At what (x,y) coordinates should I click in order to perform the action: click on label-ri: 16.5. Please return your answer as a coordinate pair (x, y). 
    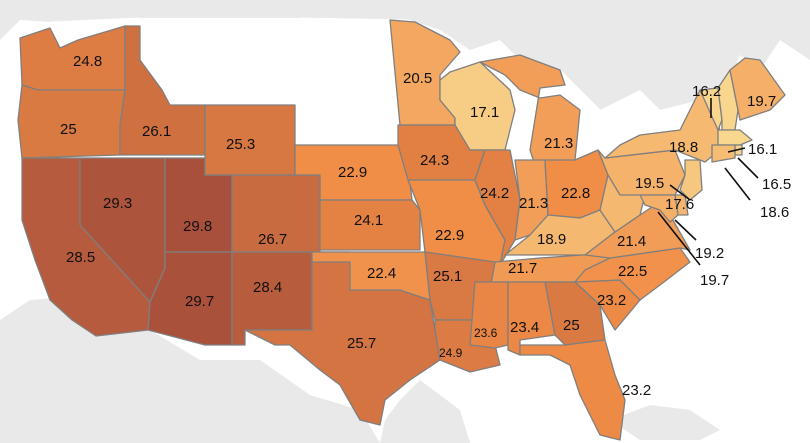
    Looking at the image, I should click on (776, 184).